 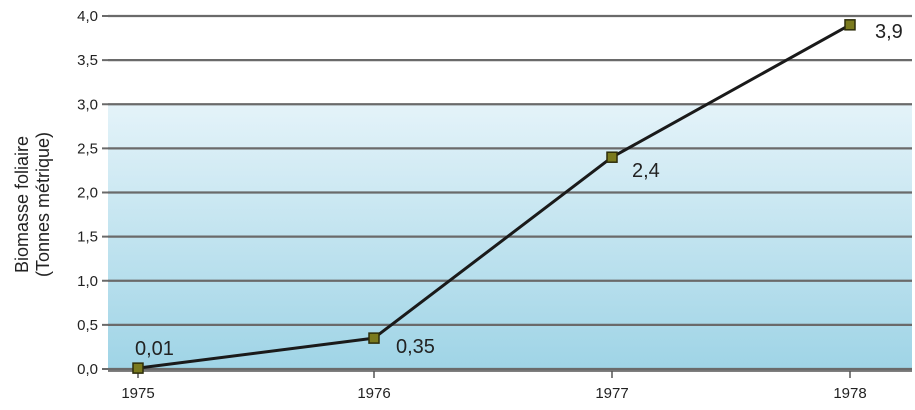 I want to click on data-label: 2,4, so click(x=646, y=171).